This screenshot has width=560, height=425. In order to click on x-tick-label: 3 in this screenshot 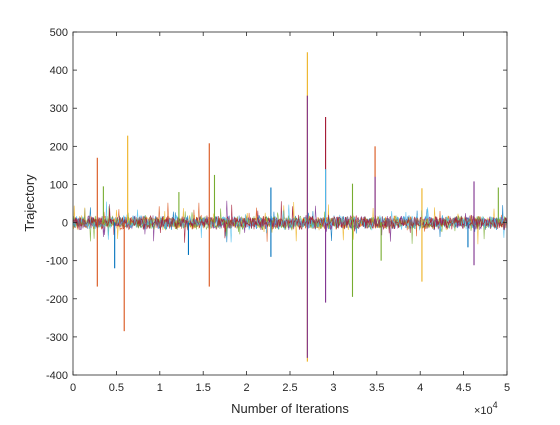, I will do `click(333, 388)`.